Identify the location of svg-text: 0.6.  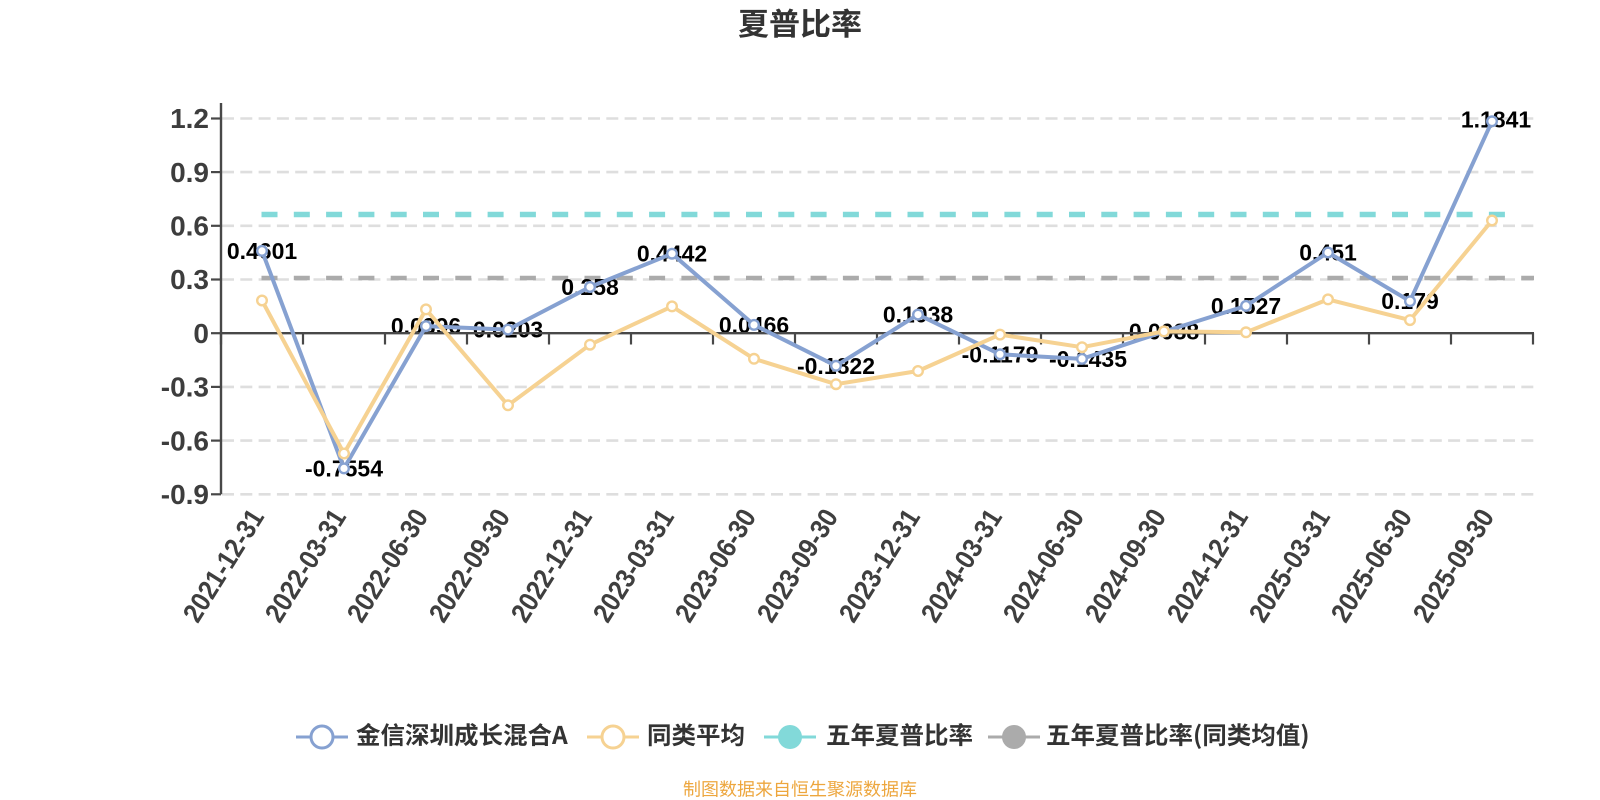
(189, 226).